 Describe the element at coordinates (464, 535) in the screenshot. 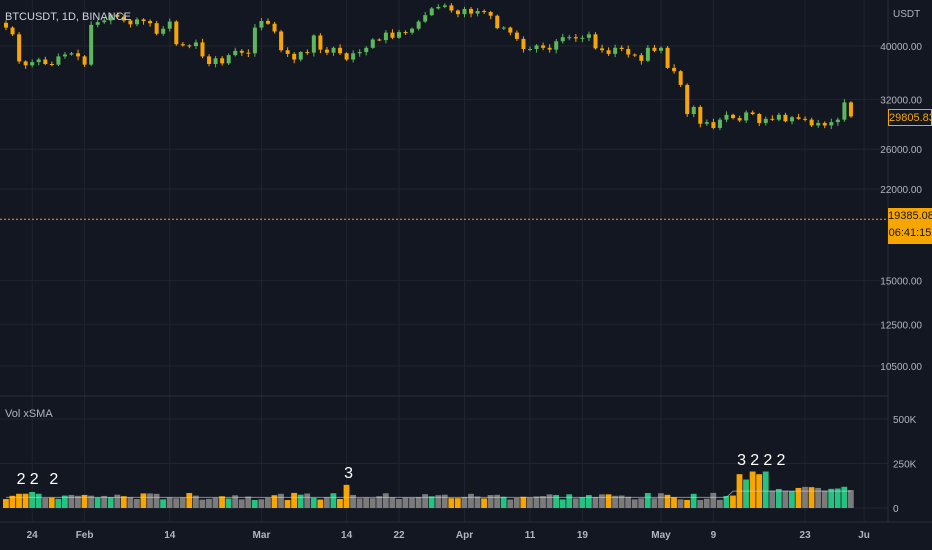

I see `time-tick-label: Apr` at that location.